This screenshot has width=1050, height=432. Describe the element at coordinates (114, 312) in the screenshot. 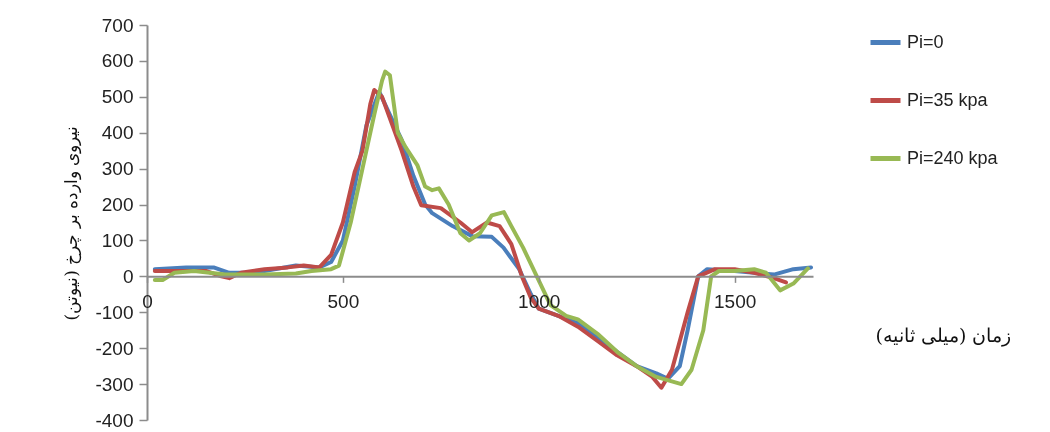

I see `y-tick-label: -100` at that location.